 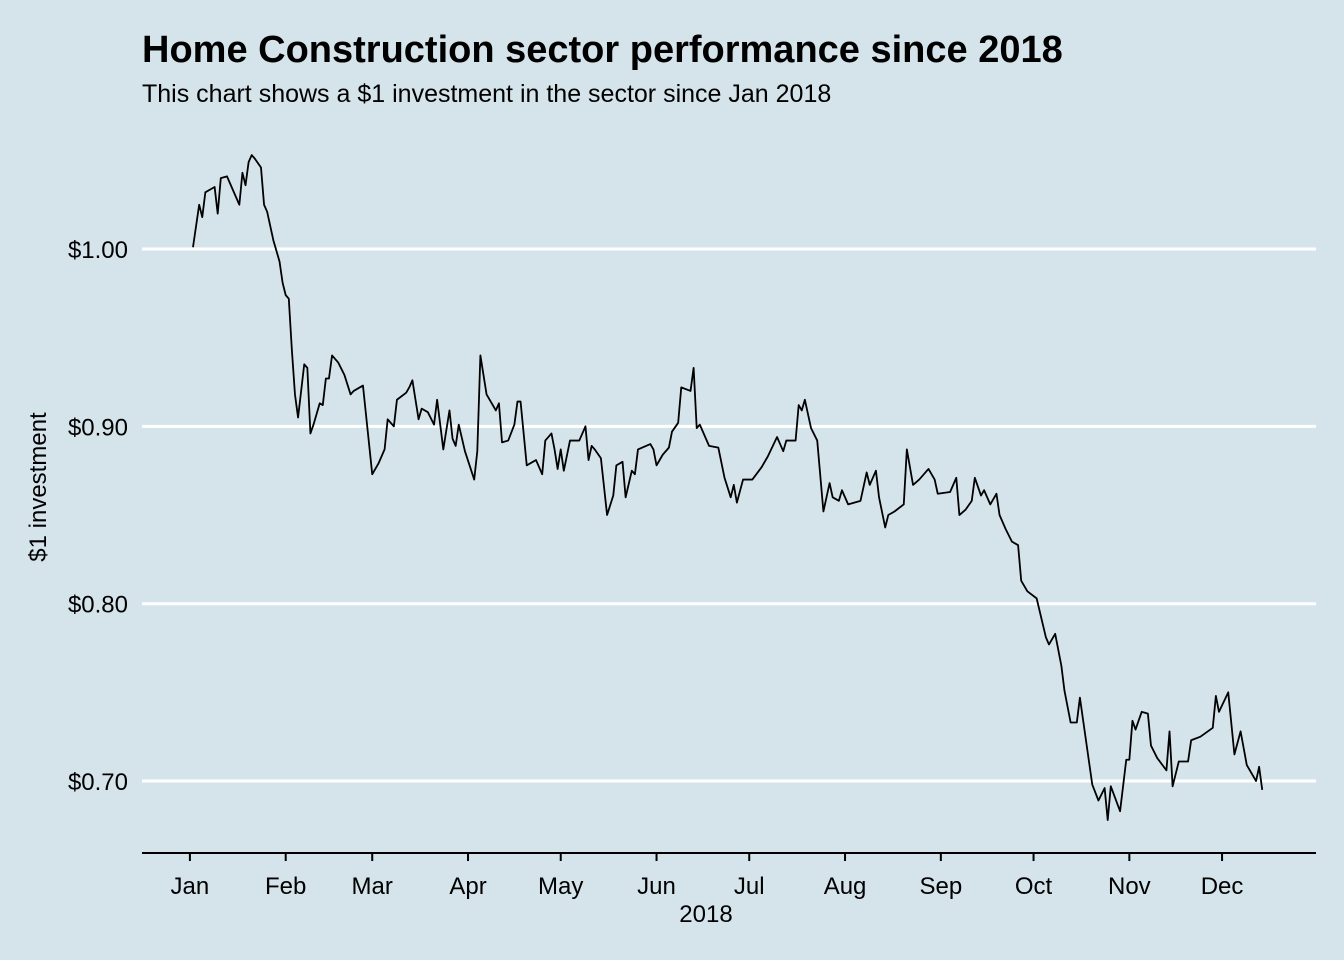 I want to click on x-tick-label: Sep, so click(x=940, y=886).